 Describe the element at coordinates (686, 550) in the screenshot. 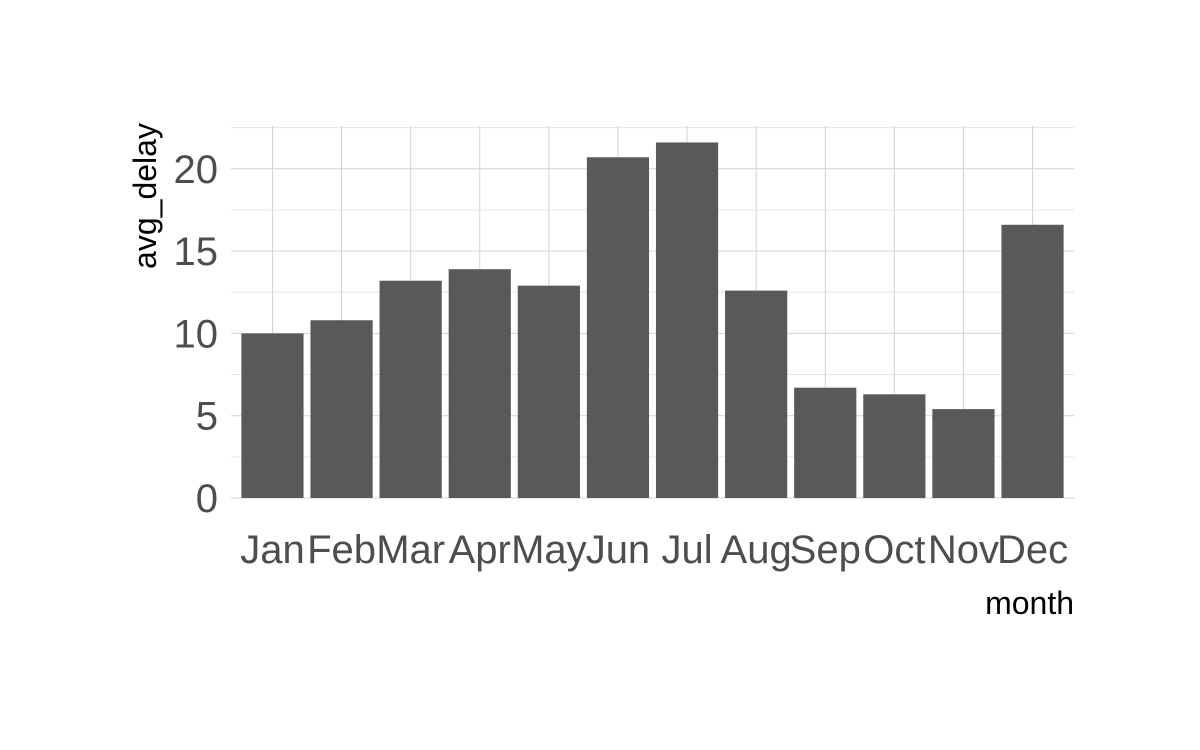

I see `x-tick-label-jul: Jul` at that location.